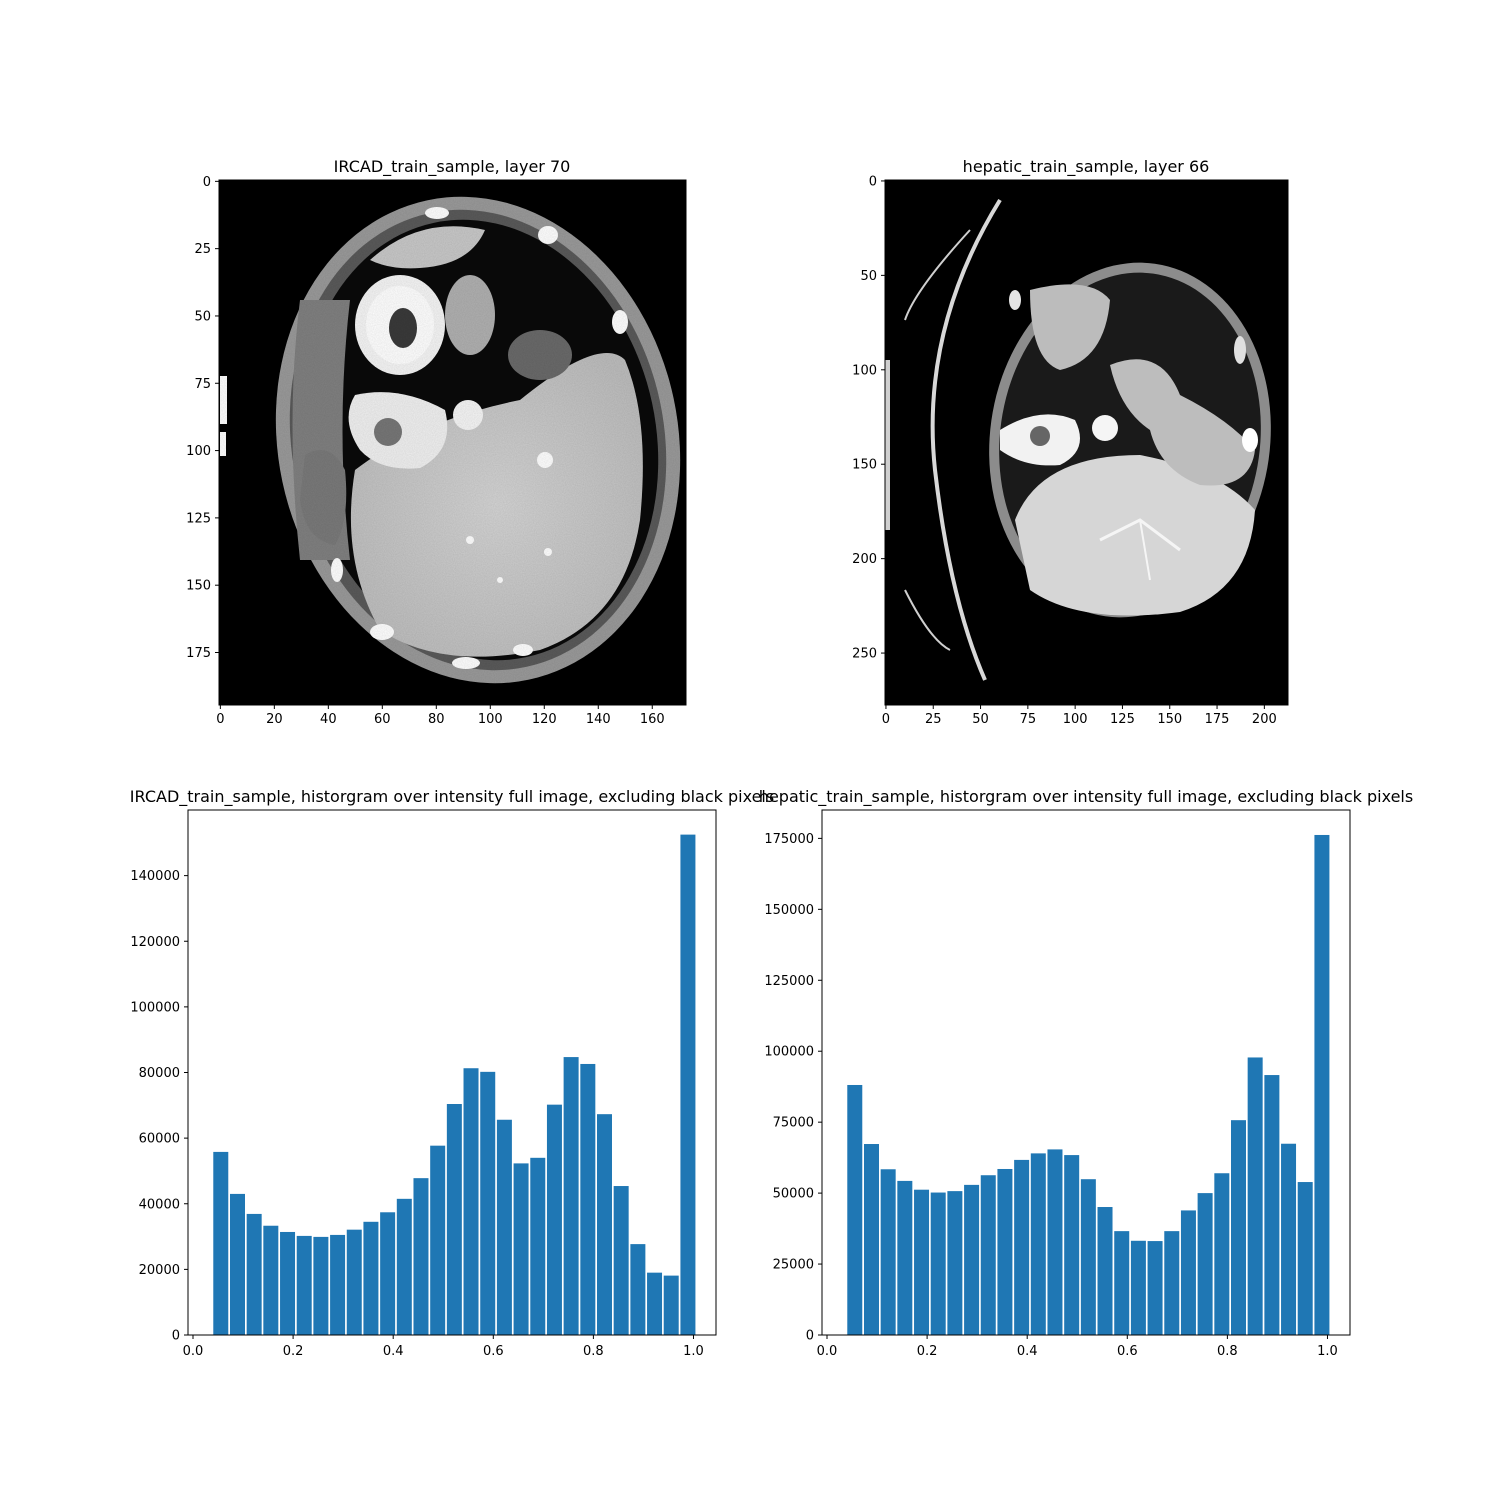 This screenshot has width=1500, height=1500. I want to click on ircad-histogram-ytick-label: 40000, so click(159, 1204).